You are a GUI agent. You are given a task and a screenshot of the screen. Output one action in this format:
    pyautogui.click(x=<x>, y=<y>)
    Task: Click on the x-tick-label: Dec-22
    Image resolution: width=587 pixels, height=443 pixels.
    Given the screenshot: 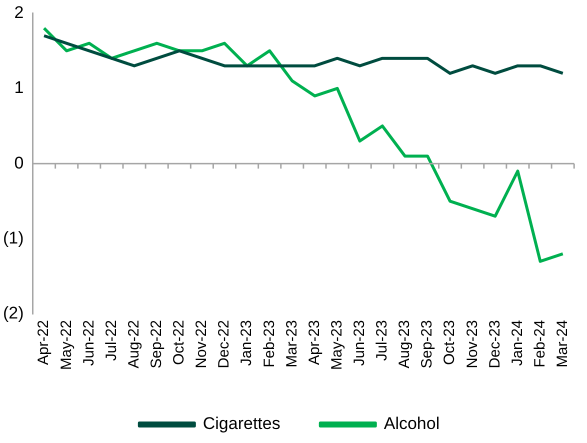 What is the action you would take?
    pyautogui.click(x=224, y=344)
    